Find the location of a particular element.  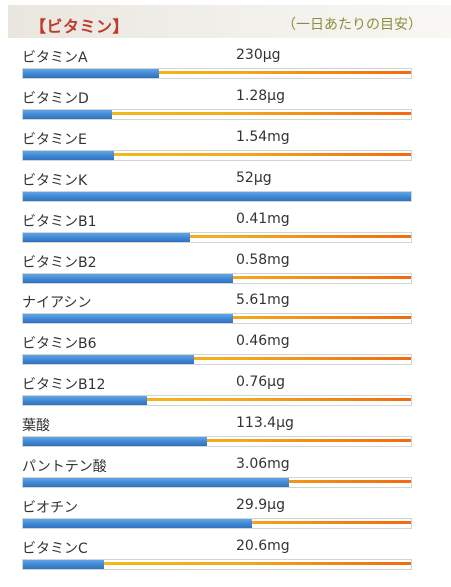

vitamin-amount: 0.41mg is located at coordinates (263, 218).